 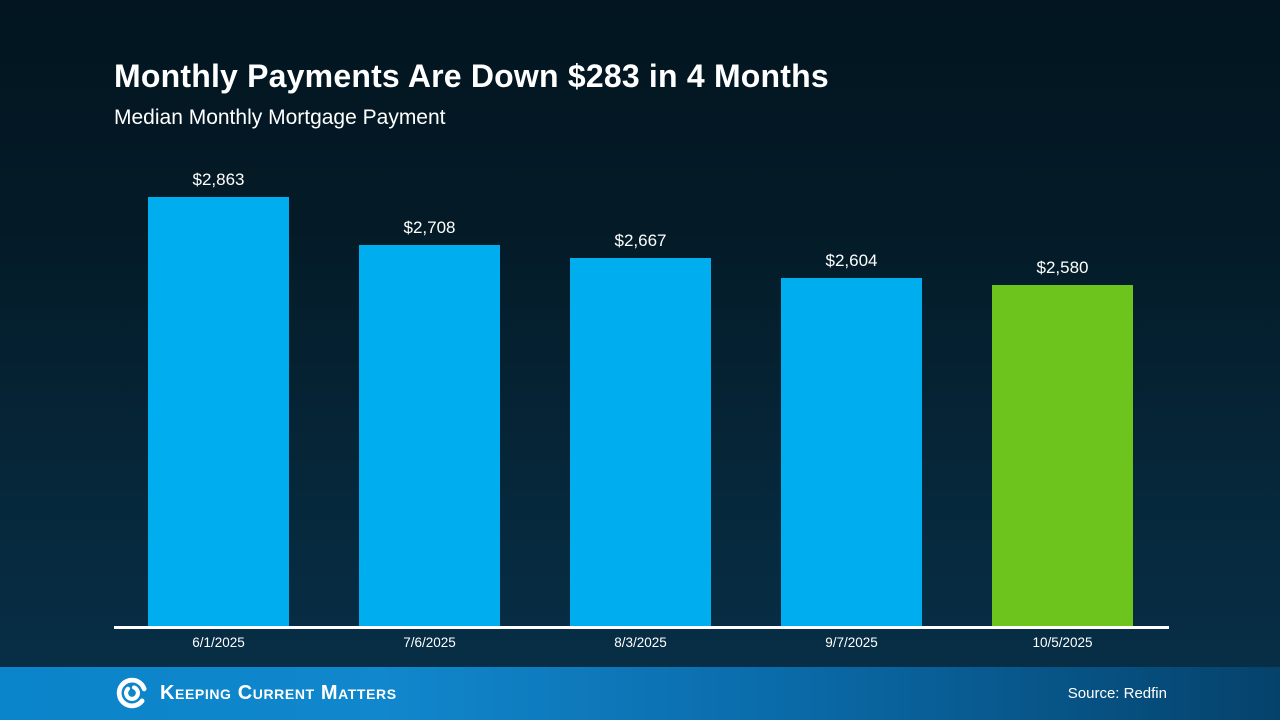 I want to click on bar-value-label: $2,667, so click(x=640, y=240).